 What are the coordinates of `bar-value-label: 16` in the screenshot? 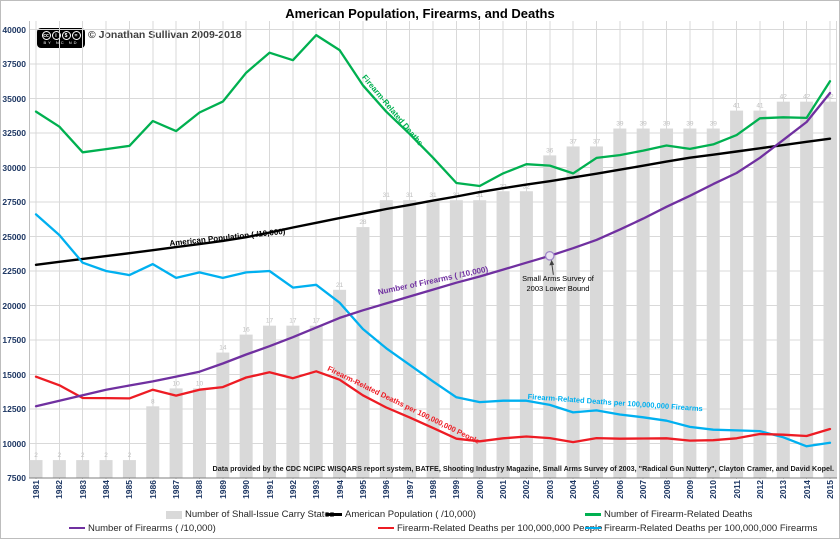 It's located at (247, 330).